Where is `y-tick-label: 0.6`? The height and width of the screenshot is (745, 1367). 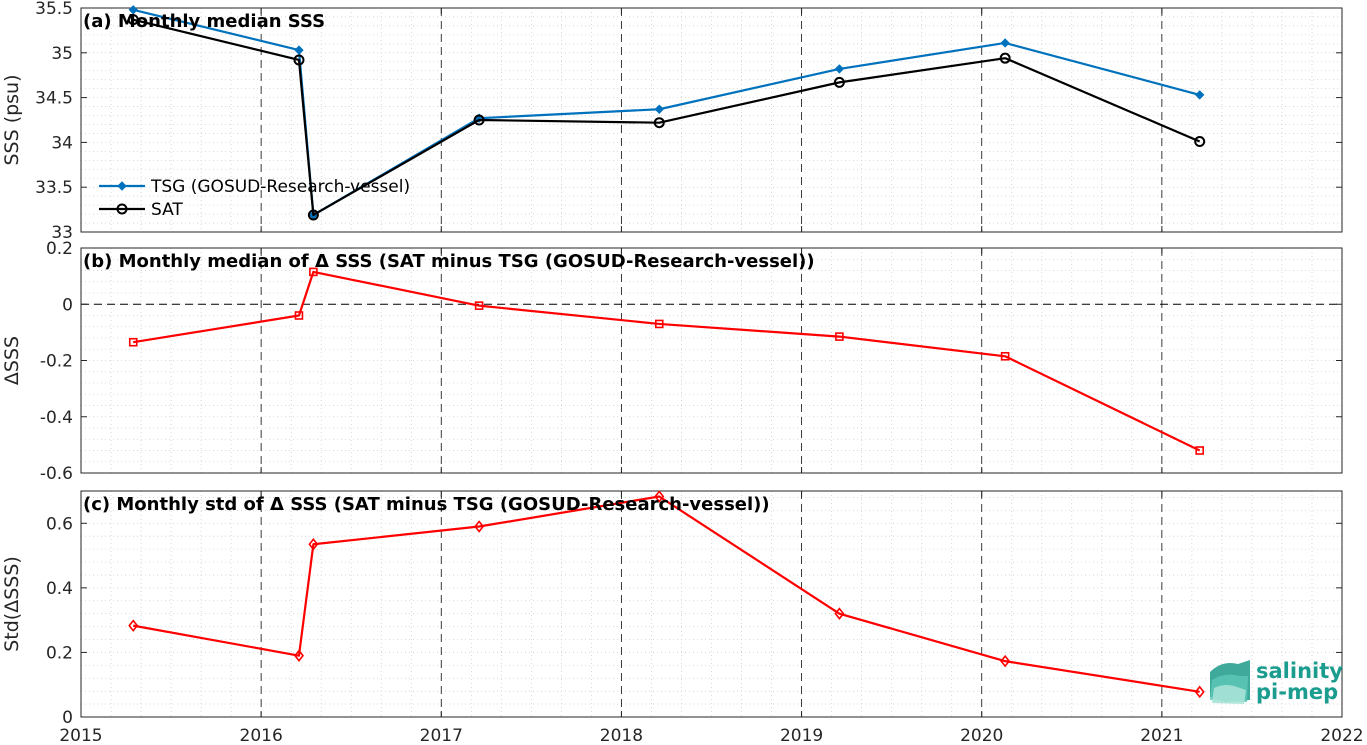 y-tick-label: 0.6 is located at coordinates (59, 524).